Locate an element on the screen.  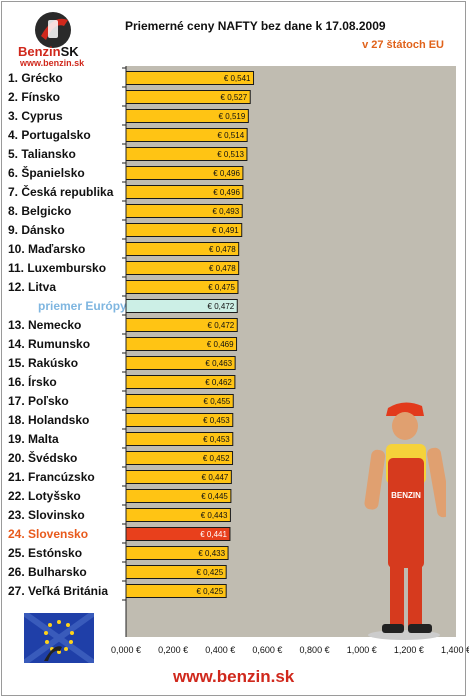
value-label: € 0,491 is located at coordinates (225, 230).